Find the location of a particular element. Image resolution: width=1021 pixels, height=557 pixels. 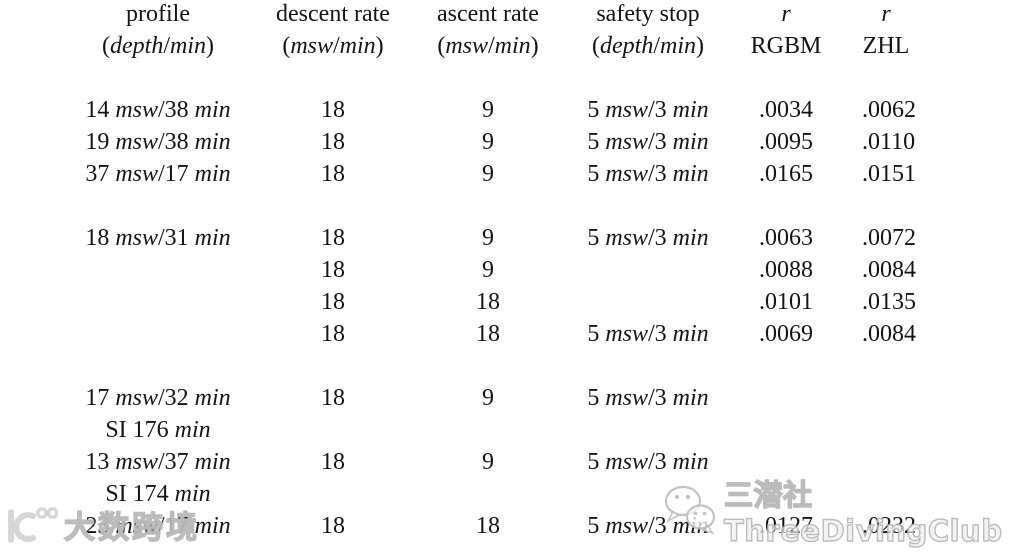

cell-r-zhl: .0072 is located at coordinates (889, 238).